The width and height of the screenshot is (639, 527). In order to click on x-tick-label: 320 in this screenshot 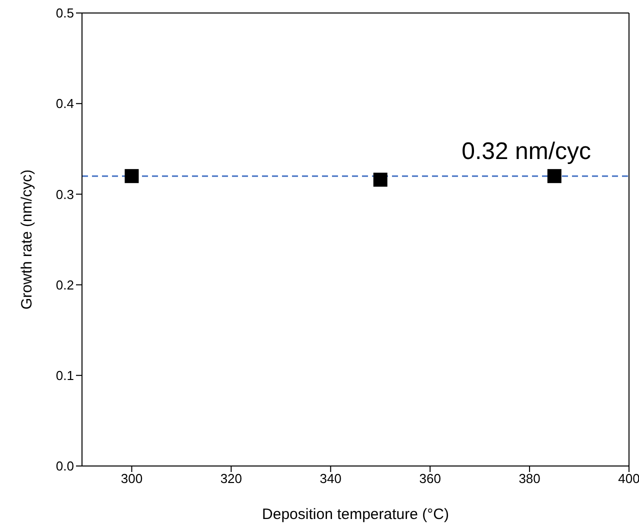, I will do `click(231, 478)`.